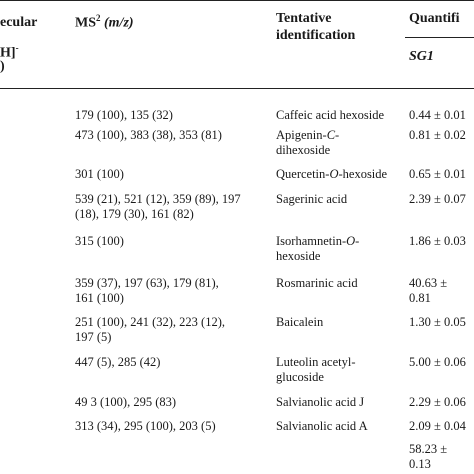 Image resolution: width=474 pixels, height=474 pixels. I want to click on ms-line: 179 (100), 135 (32), so click(124, 115).